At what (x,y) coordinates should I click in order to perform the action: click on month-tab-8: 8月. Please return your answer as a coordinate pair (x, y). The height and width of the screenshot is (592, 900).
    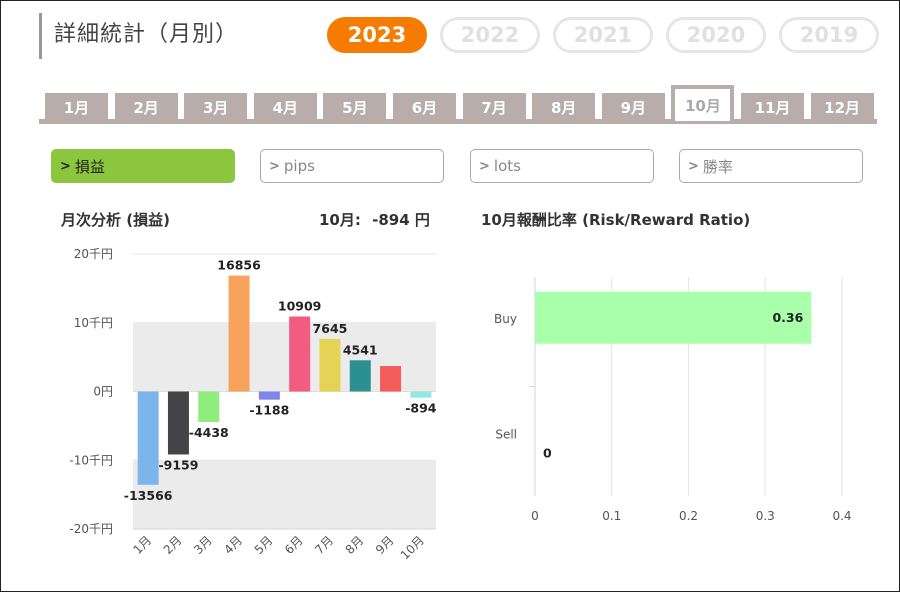
    Looking at the image, I should click on (564, 107).